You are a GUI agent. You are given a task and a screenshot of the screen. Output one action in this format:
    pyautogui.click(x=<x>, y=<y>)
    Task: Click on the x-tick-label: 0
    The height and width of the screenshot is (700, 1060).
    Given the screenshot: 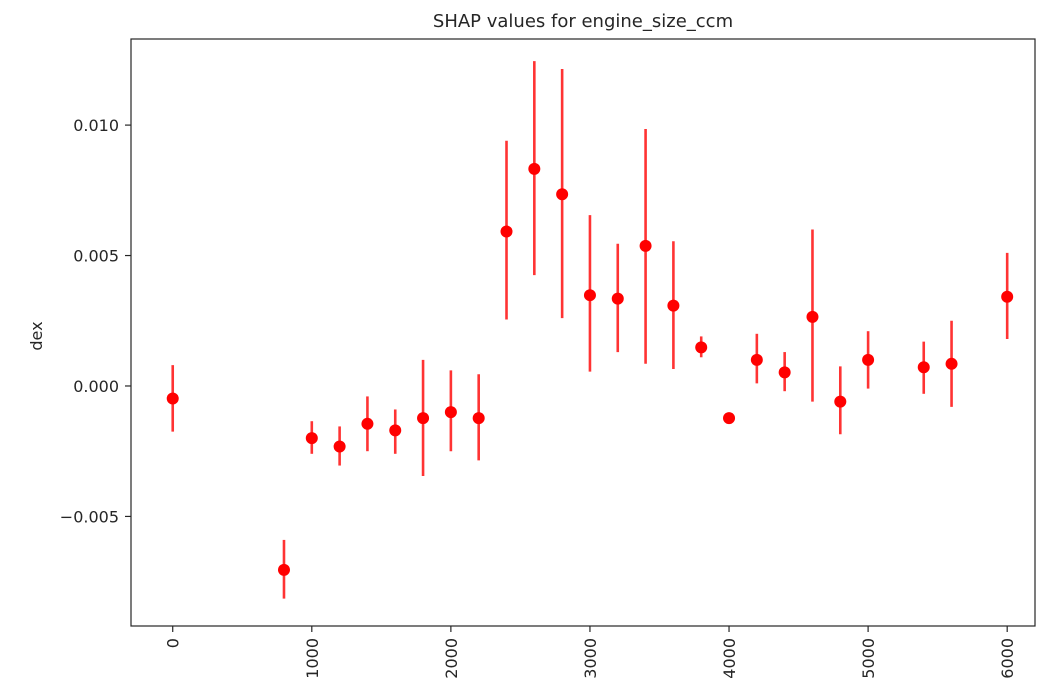 What is the action you would take?
    pyautogui.click(x=173, y=643)
    